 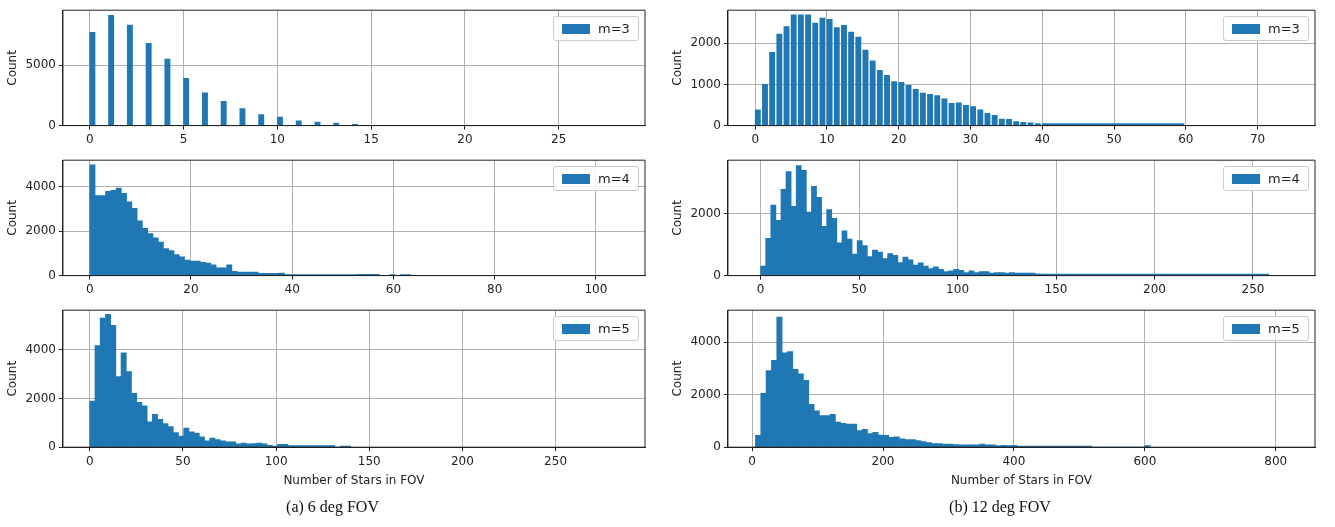 What do you see at coordinates (332, 507) in the screenshot?
I see `text: (a) 6 deg FOV` at bounding box center [332, 507].